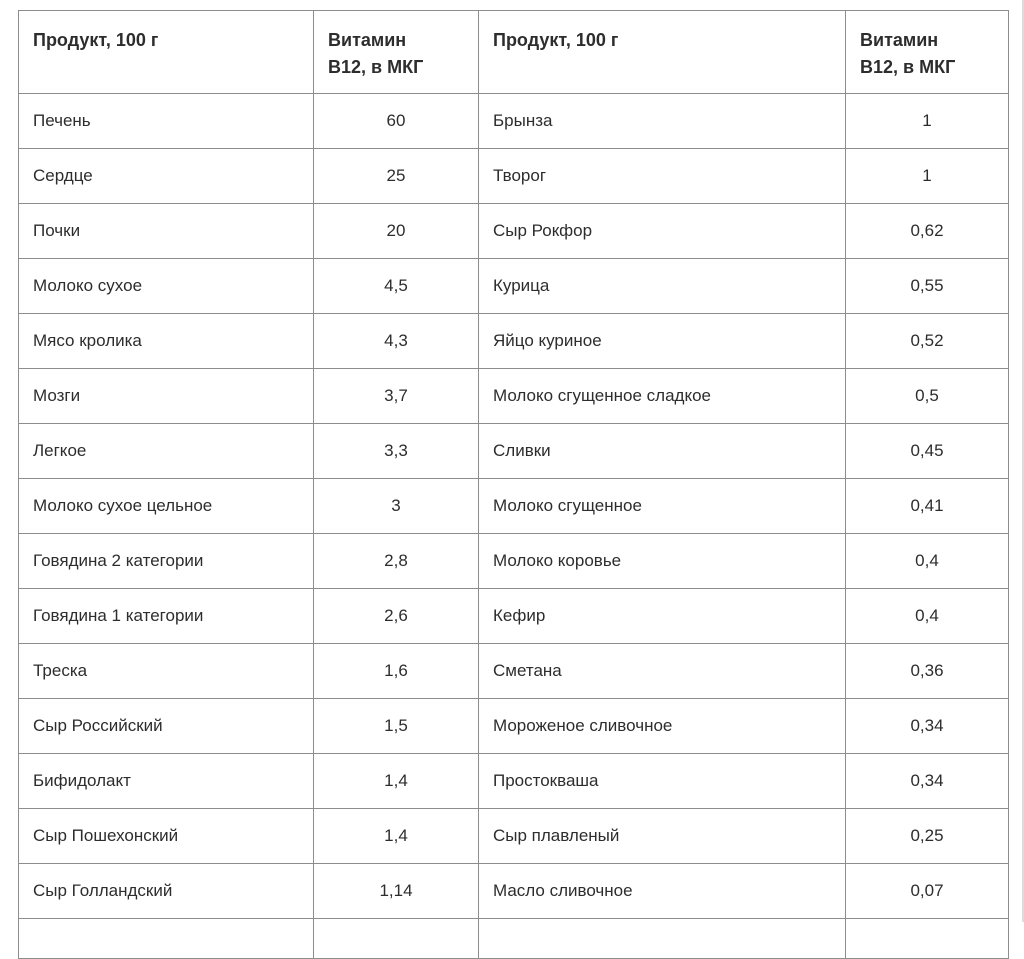  Describe the element at coordinates (166, 561) in the screenshot. I see `product-name-cell: Говядина 2 категории` at that location.